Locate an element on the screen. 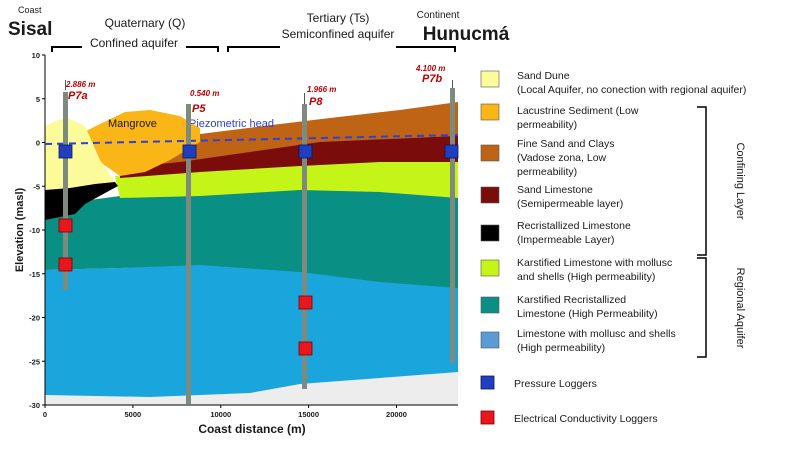 The width and height of the screenshot is (800, 458). y-tick-label: -25 is located at coordinates (34, 361).